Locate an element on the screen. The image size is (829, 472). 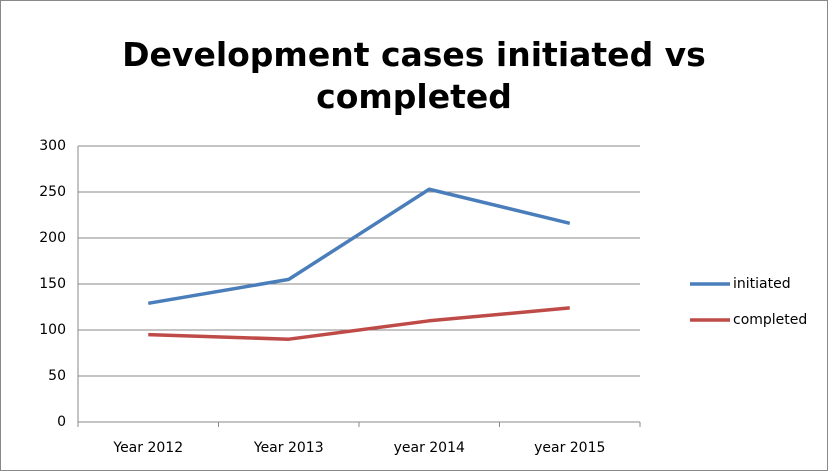
legend-label: completed is located at coordinates (770, 320).